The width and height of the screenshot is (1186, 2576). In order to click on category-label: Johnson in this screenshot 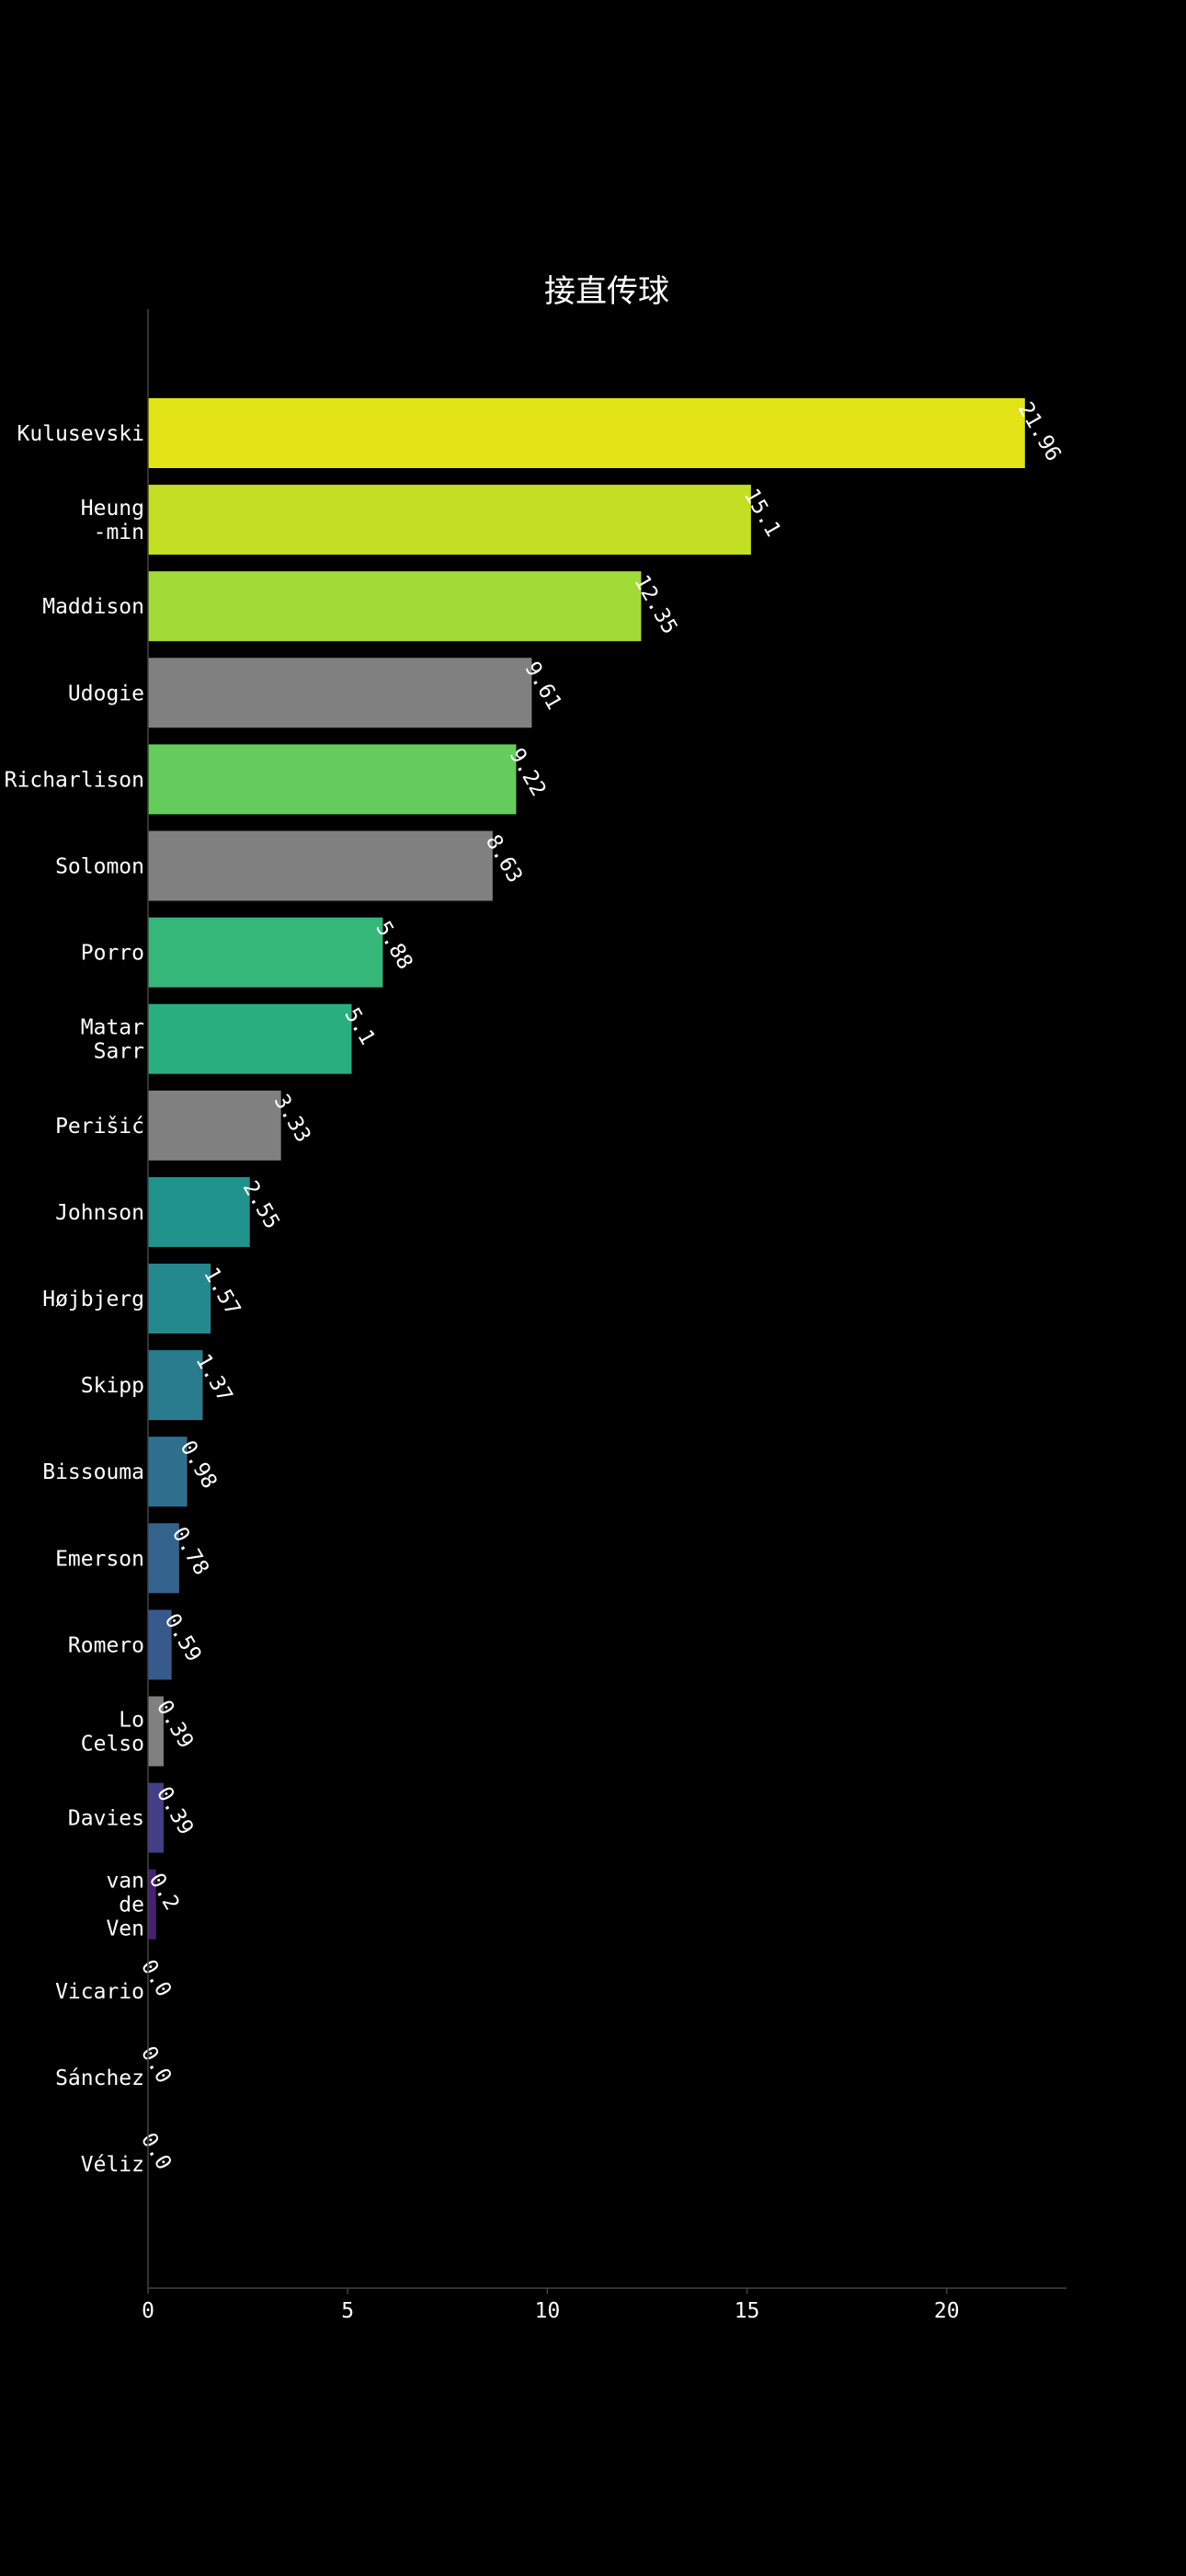, I will do `click(99, 1213)`.